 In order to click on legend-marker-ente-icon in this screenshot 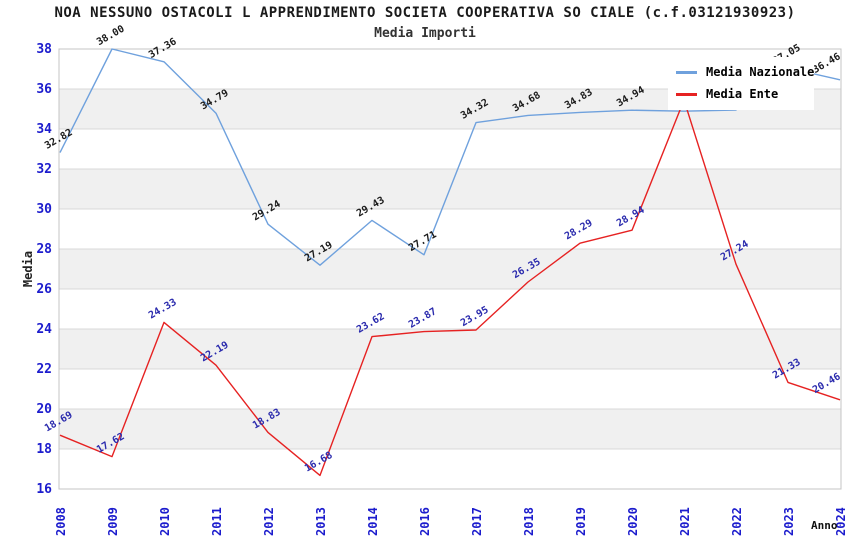, I will do `click(686, 94)`.